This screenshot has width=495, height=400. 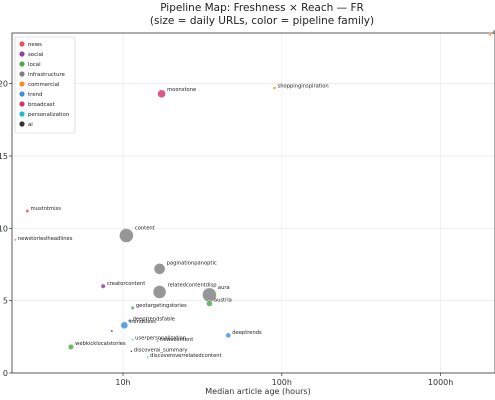 I want to click on legend-label: ai, so click(x=30, y=125).